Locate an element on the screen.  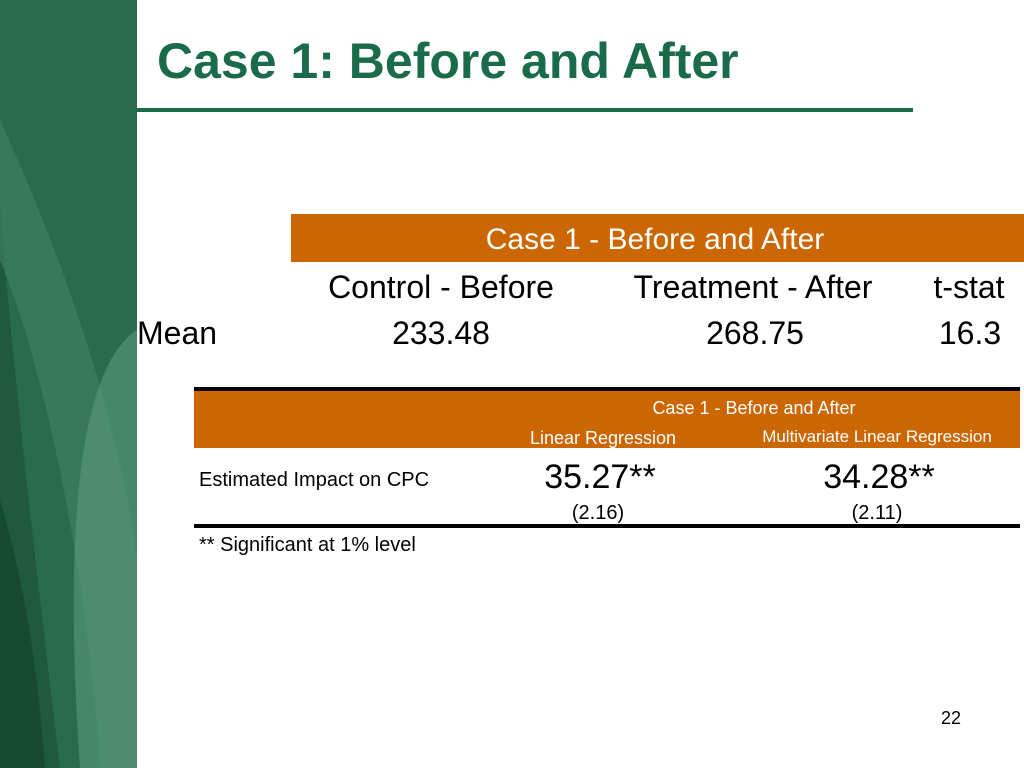
table2-header-band is located at coordinates (607, 419).